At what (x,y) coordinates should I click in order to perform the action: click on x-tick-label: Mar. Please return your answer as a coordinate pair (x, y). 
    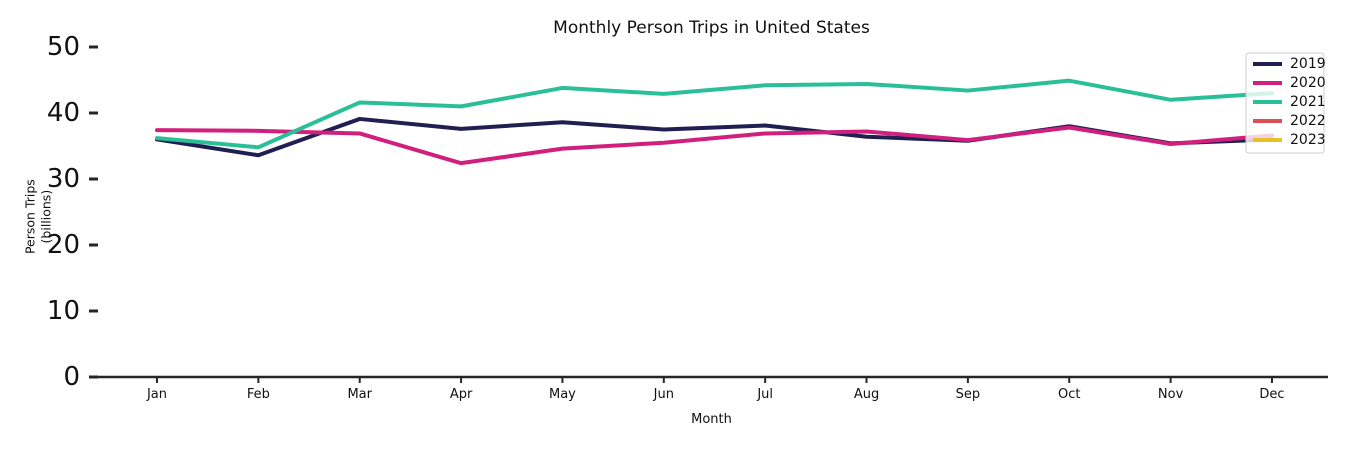
    Looking at the image, I should click on (359, 394).